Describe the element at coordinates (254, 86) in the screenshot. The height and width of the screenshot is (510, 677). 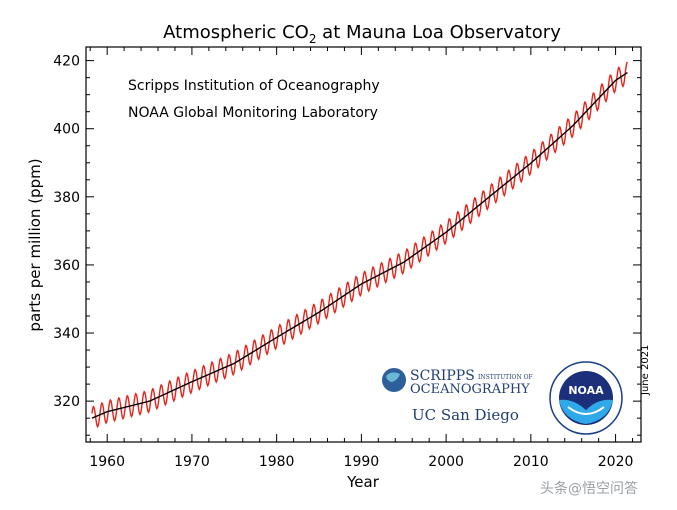
I see `annotation-scripps: Scripps Institution of Oceanography` at that location.